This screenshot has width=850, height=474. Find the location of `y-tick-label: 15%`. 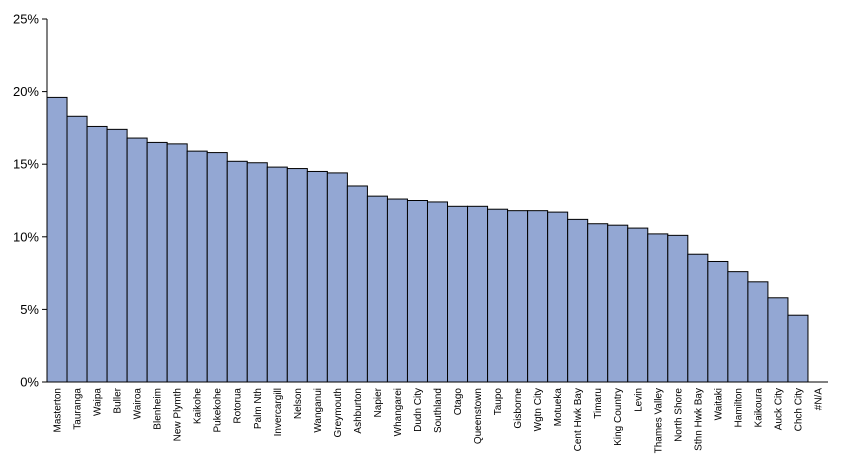

y-tick-label: 15% is located at coordinates (26, 164).